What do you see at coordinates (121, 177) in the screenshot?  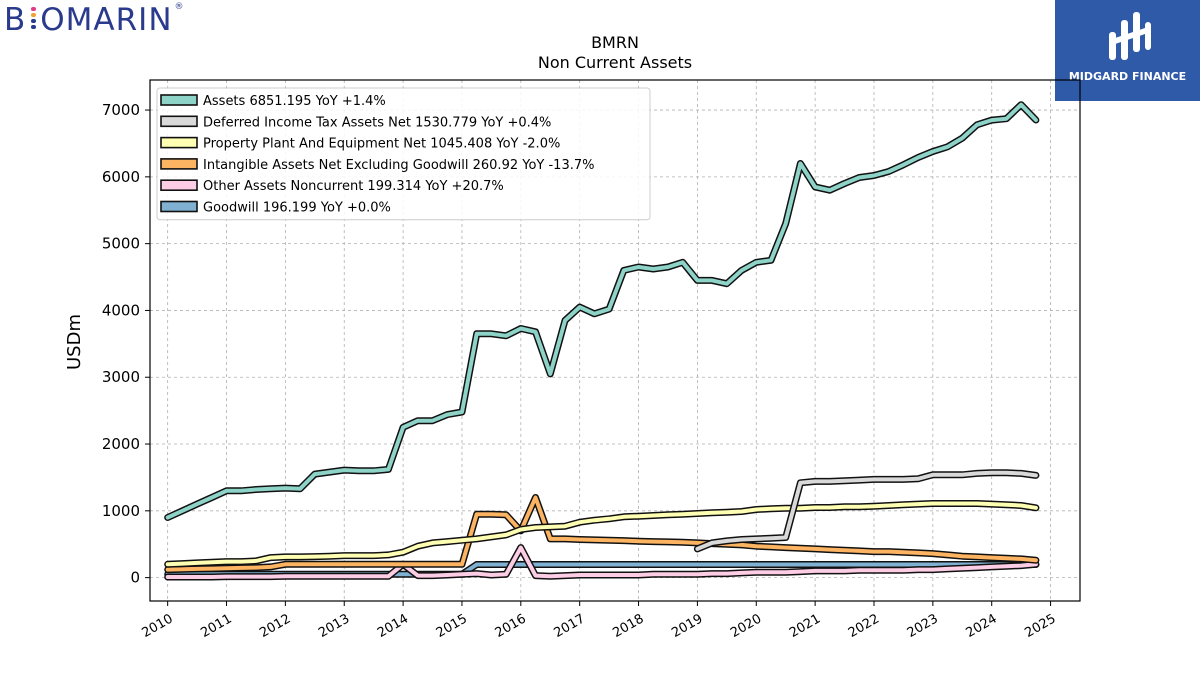 I see `y-tick-label: 6000` at bounding box center [121, 177].